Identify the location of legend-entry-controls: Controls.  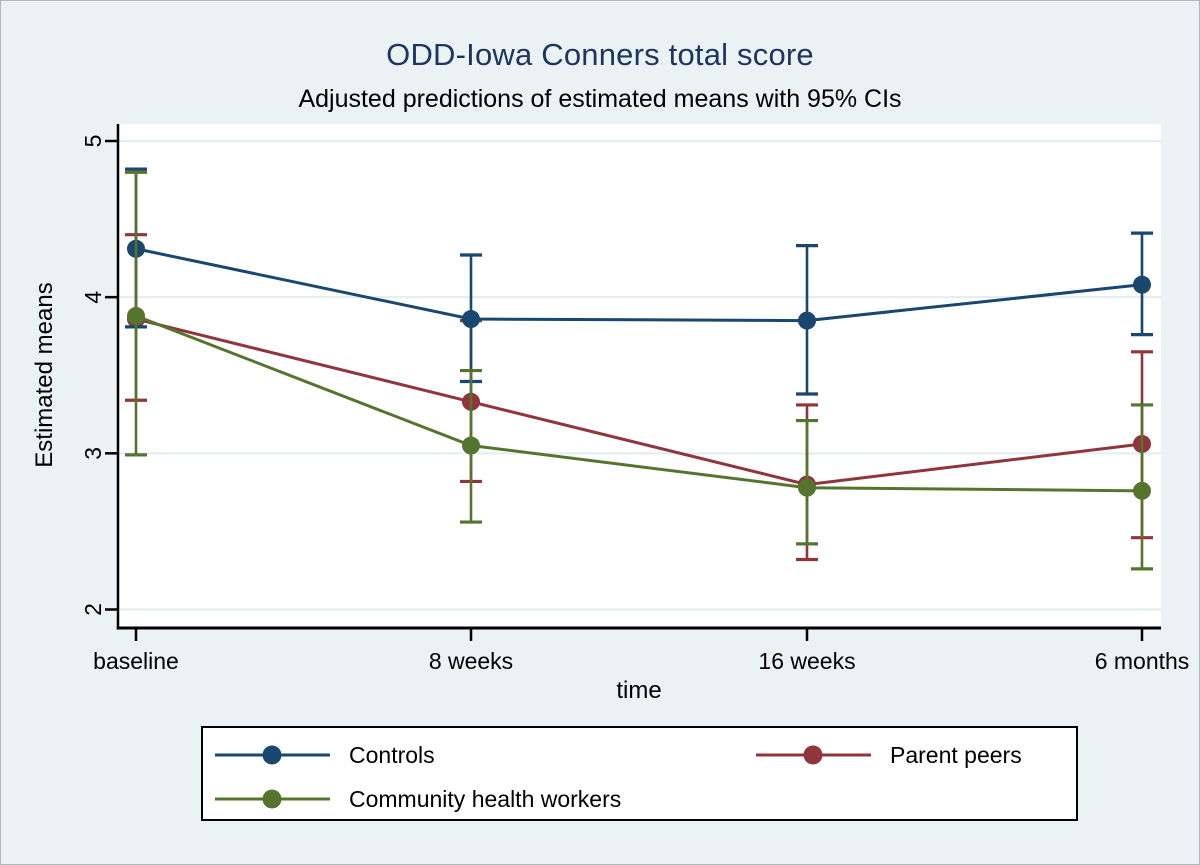
(485, 755).